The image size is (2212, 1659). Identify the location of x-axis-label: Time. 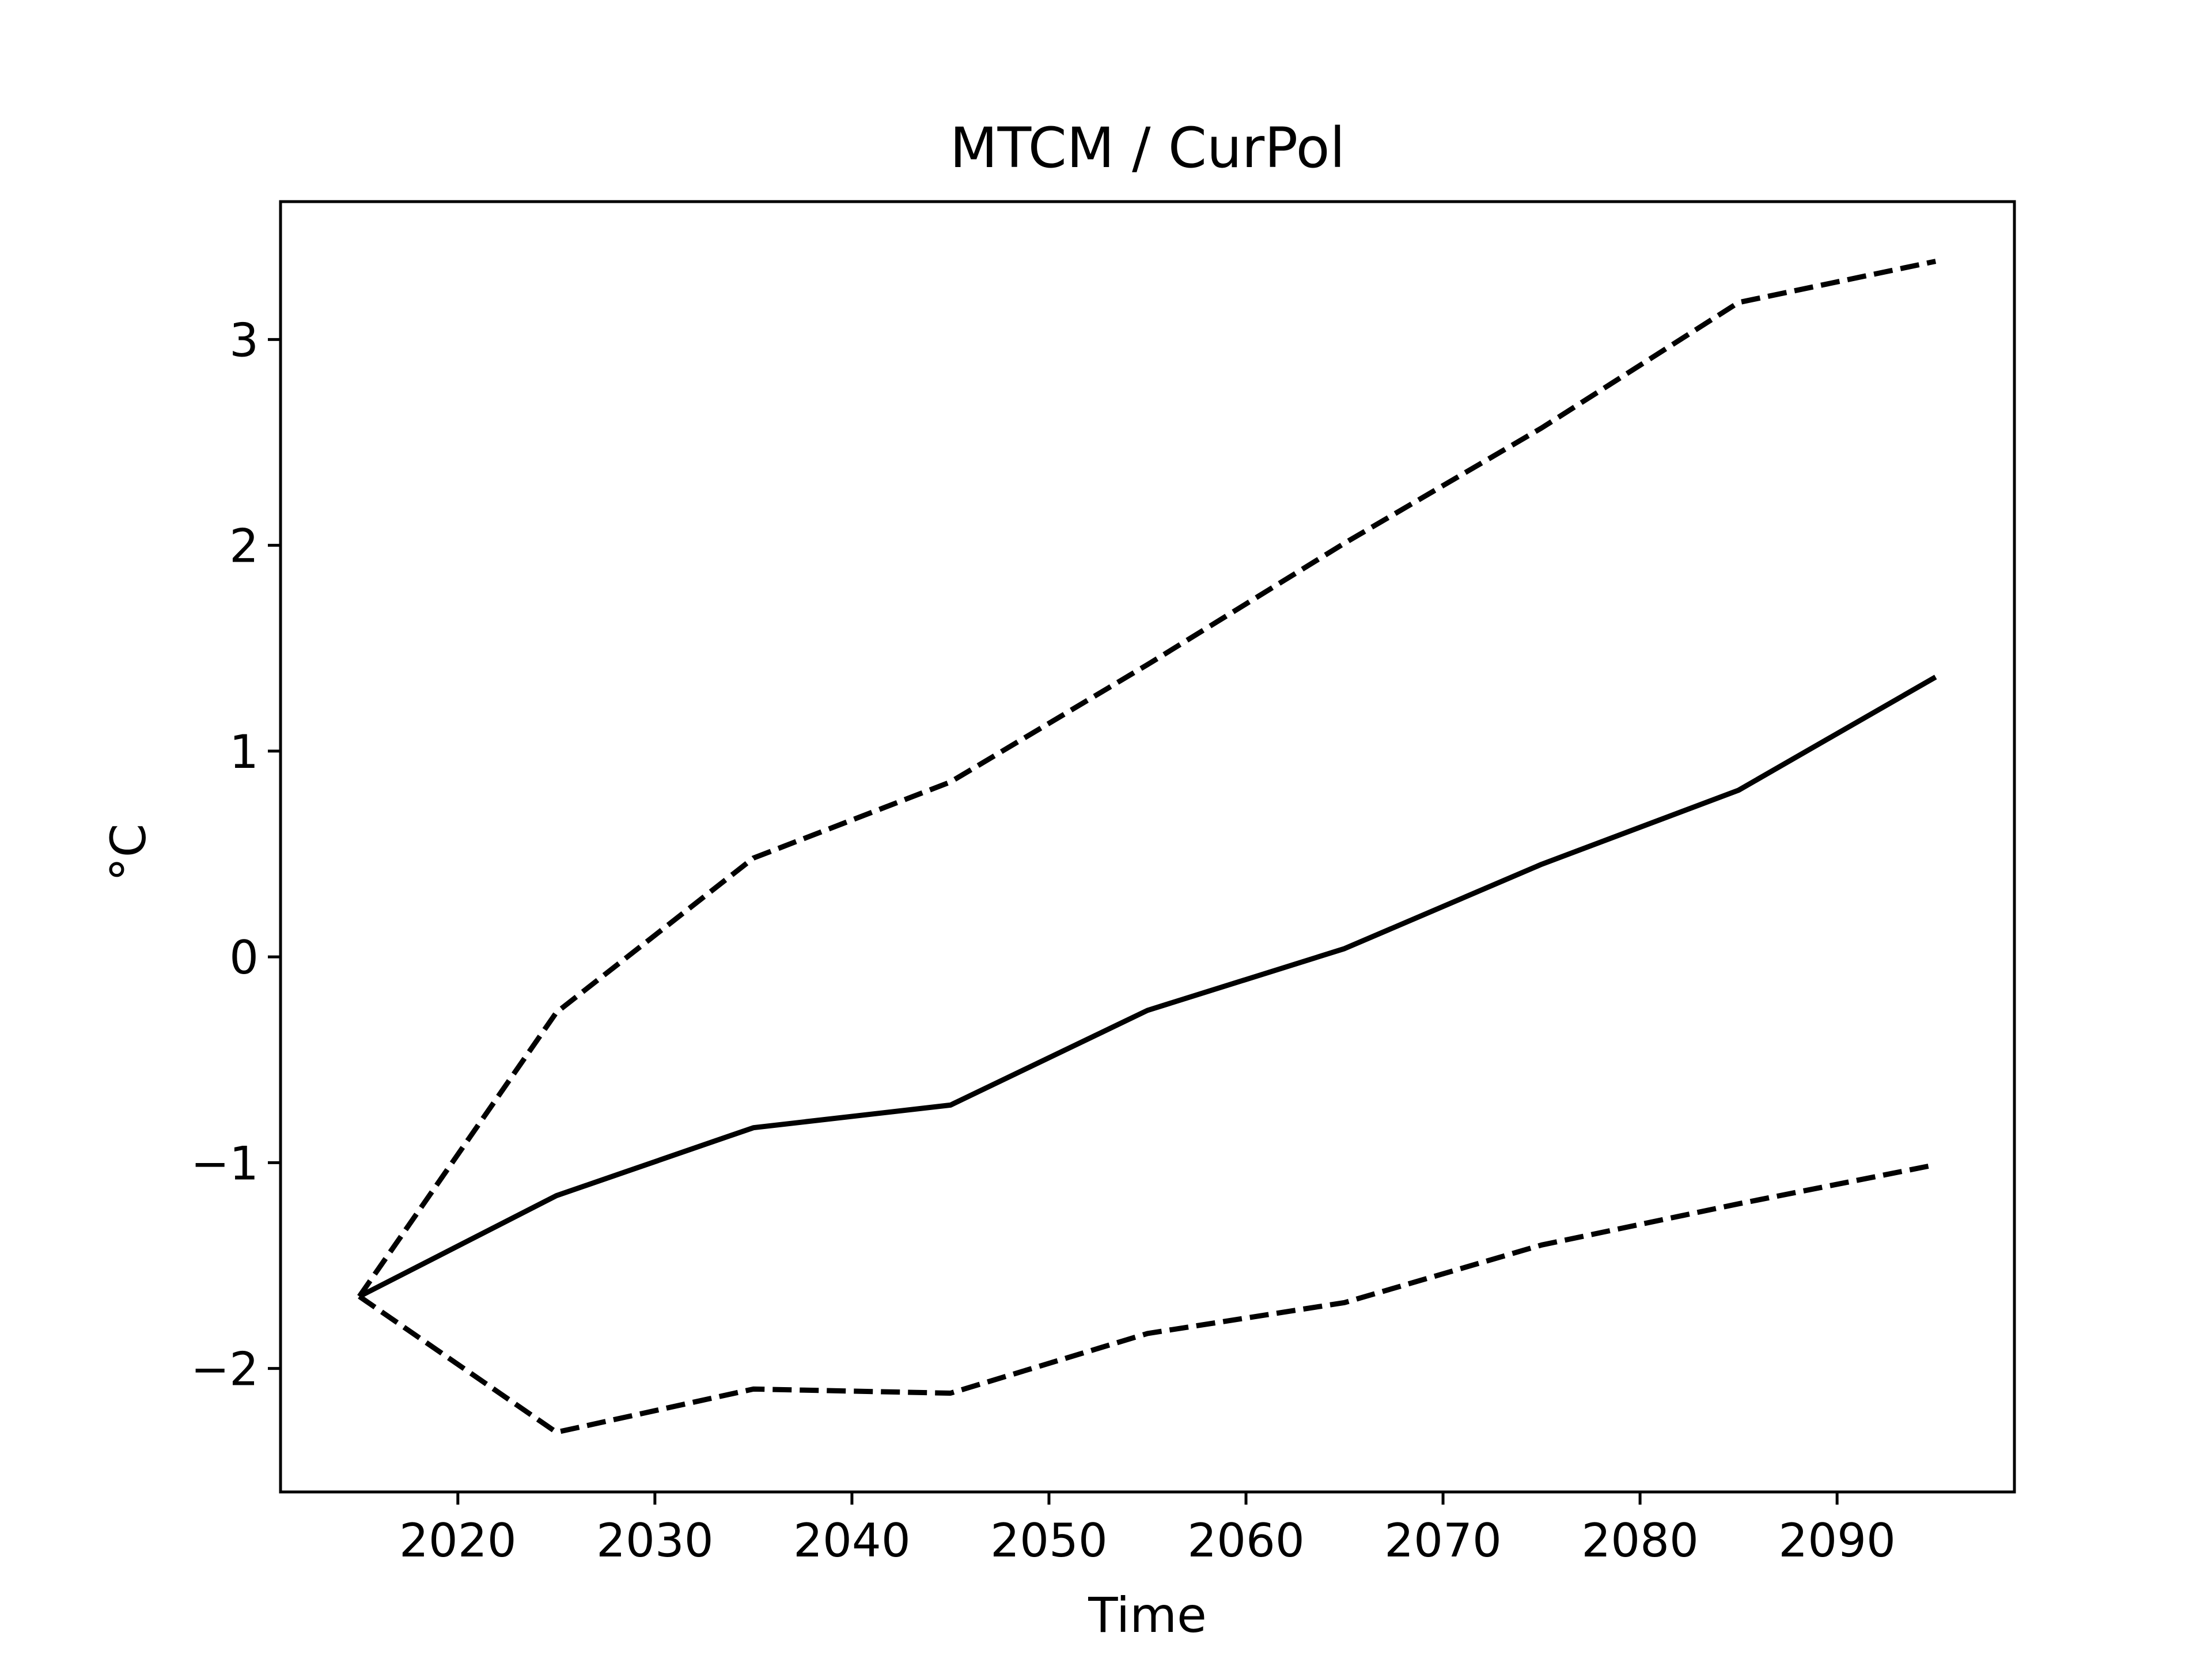
(1147, 1615).